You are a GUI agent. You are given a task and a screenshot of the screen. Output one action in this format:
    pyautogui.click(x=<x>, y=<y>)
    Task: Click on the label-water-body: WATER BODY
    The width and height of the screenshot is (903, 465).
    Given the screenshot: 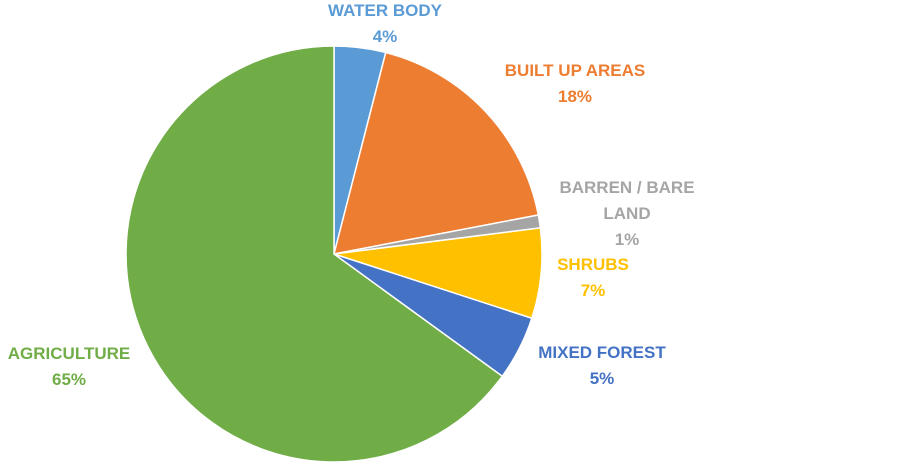 What is the action you would take?
    pyautogui.click(x=385, y=10)
    